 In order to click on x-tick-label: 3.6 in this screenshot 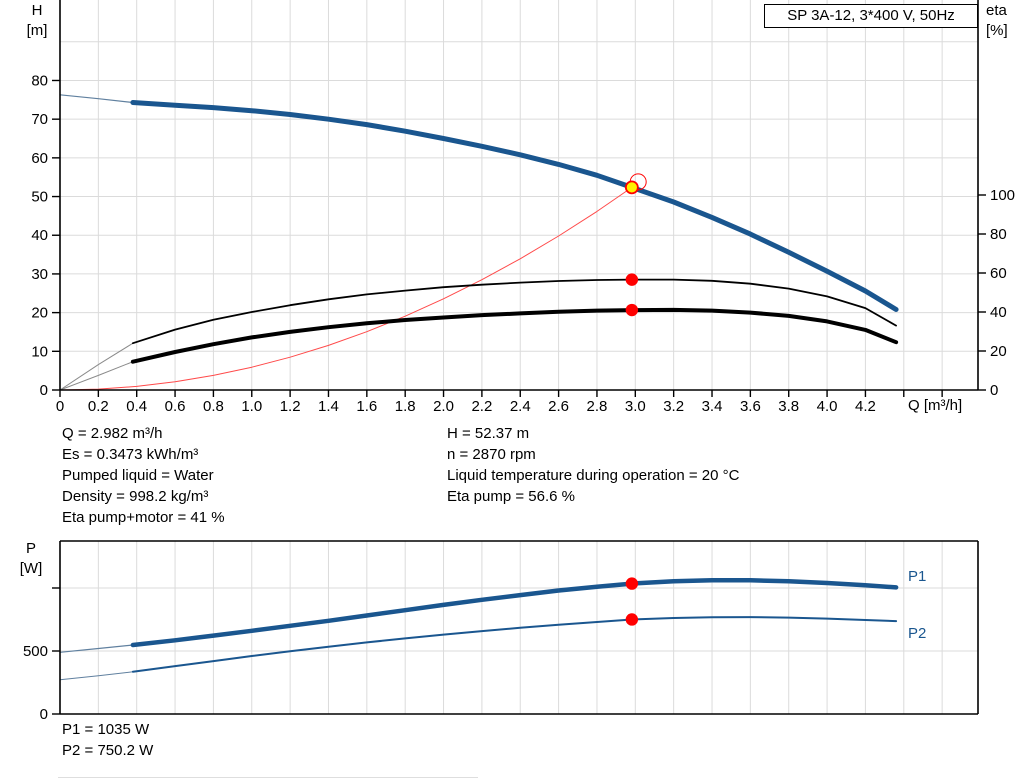, I will do `click(750, 406)`.